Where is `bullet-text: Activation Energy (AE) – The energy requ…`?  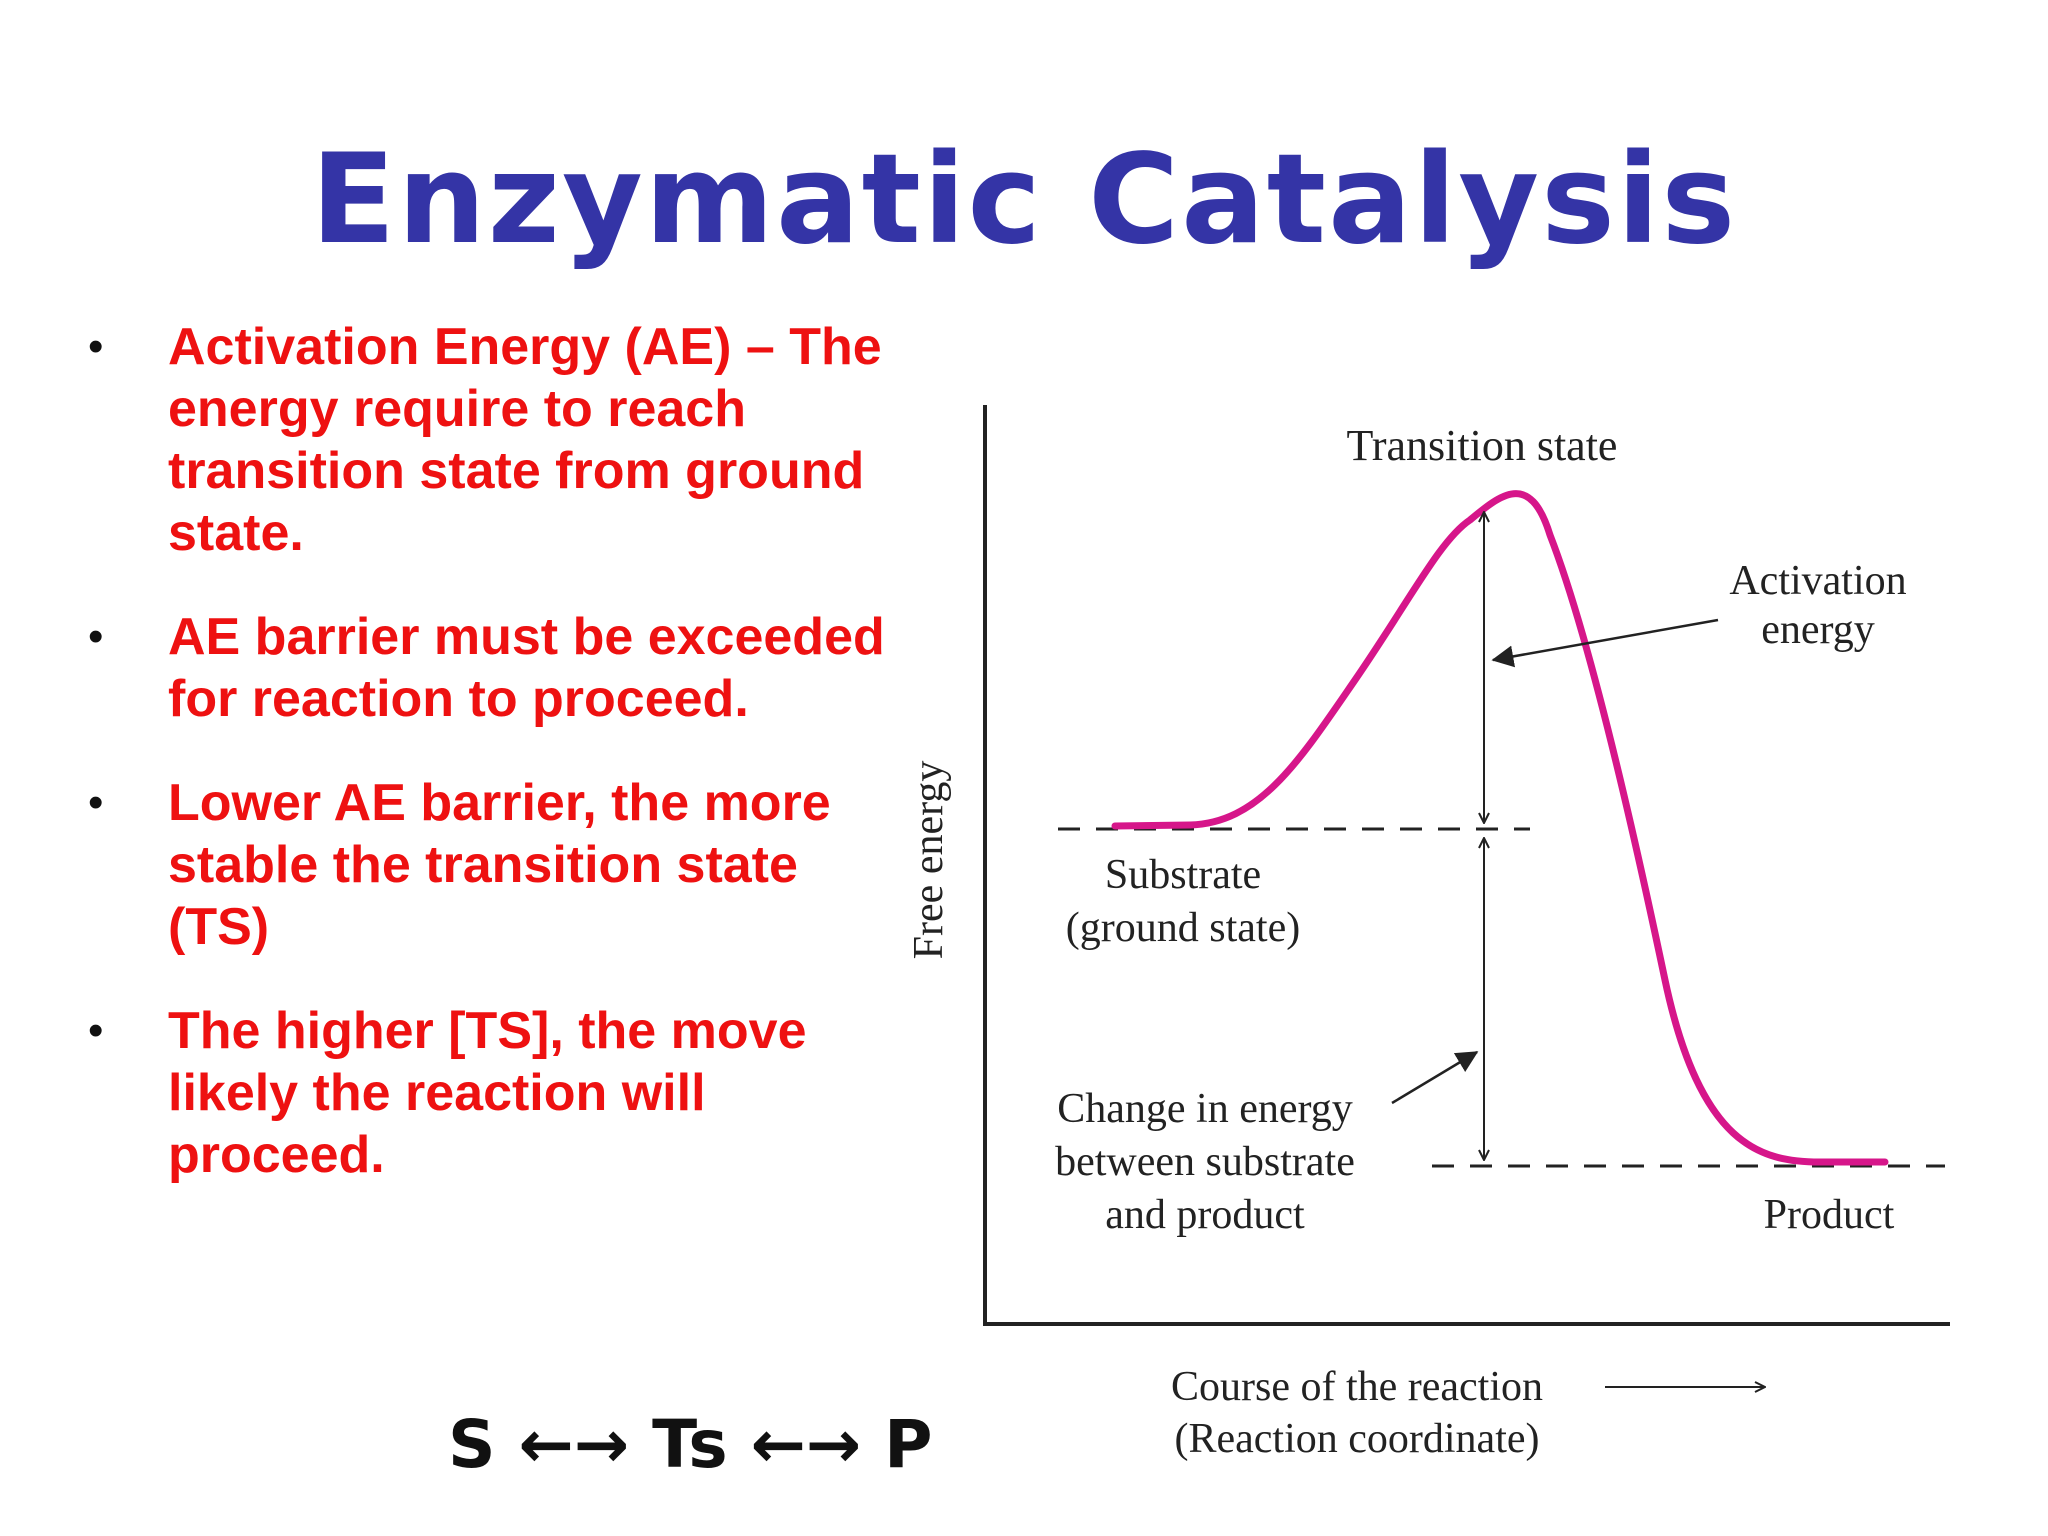
bullet-text: Activation Energy (AE) – The energy requ… is located at coordinates (525, 440).